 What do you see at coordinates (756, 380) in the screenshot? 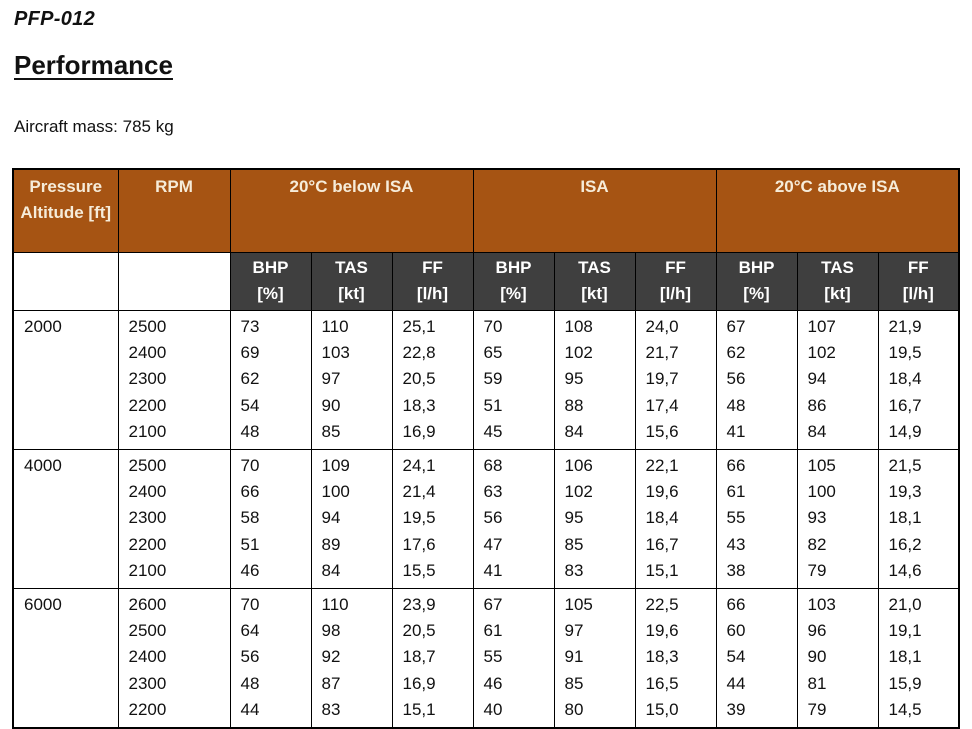
I see `above-isa-bhp-cell: 67 62 56 48 41` at bounding box center [756, 380].